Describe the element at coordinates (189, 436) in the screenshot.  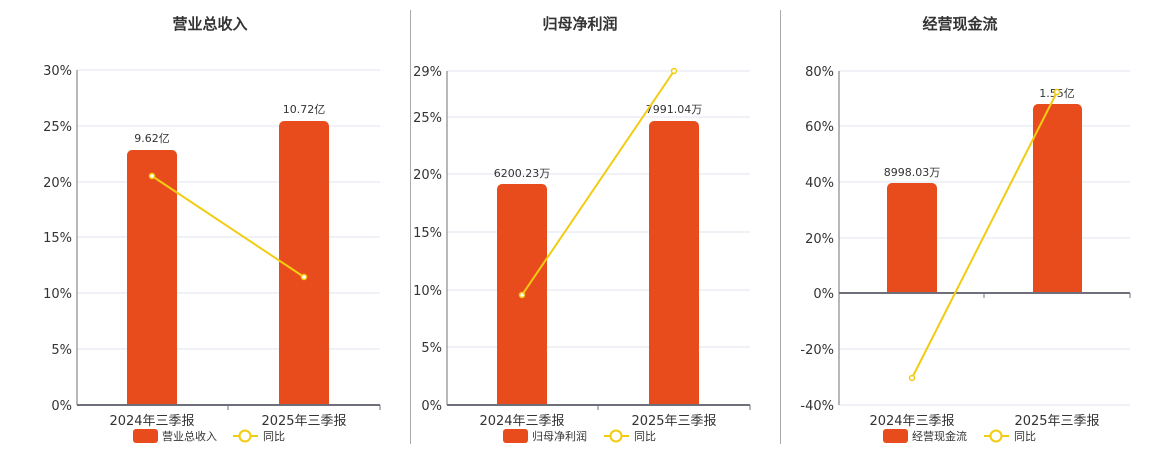
I see `svg-text: 营业总收入` at that location.